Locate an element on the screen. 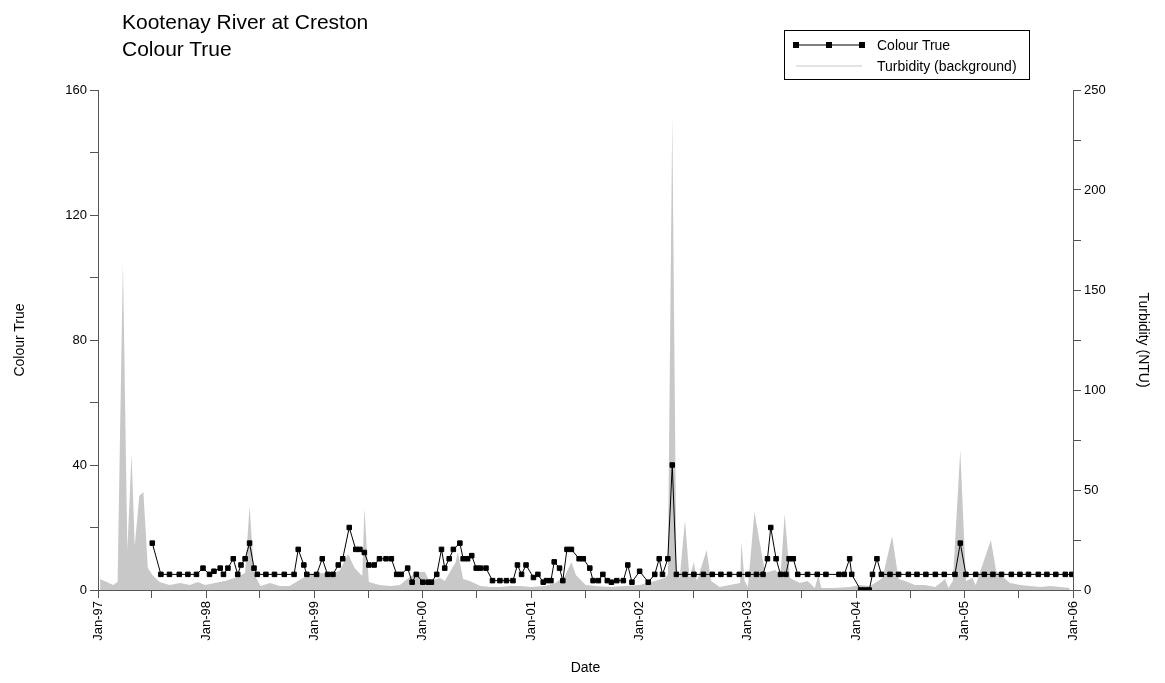 The width and height of the screenshot is (1165, 683). y-tick-label: 80 is located at coordinates (79, 339).